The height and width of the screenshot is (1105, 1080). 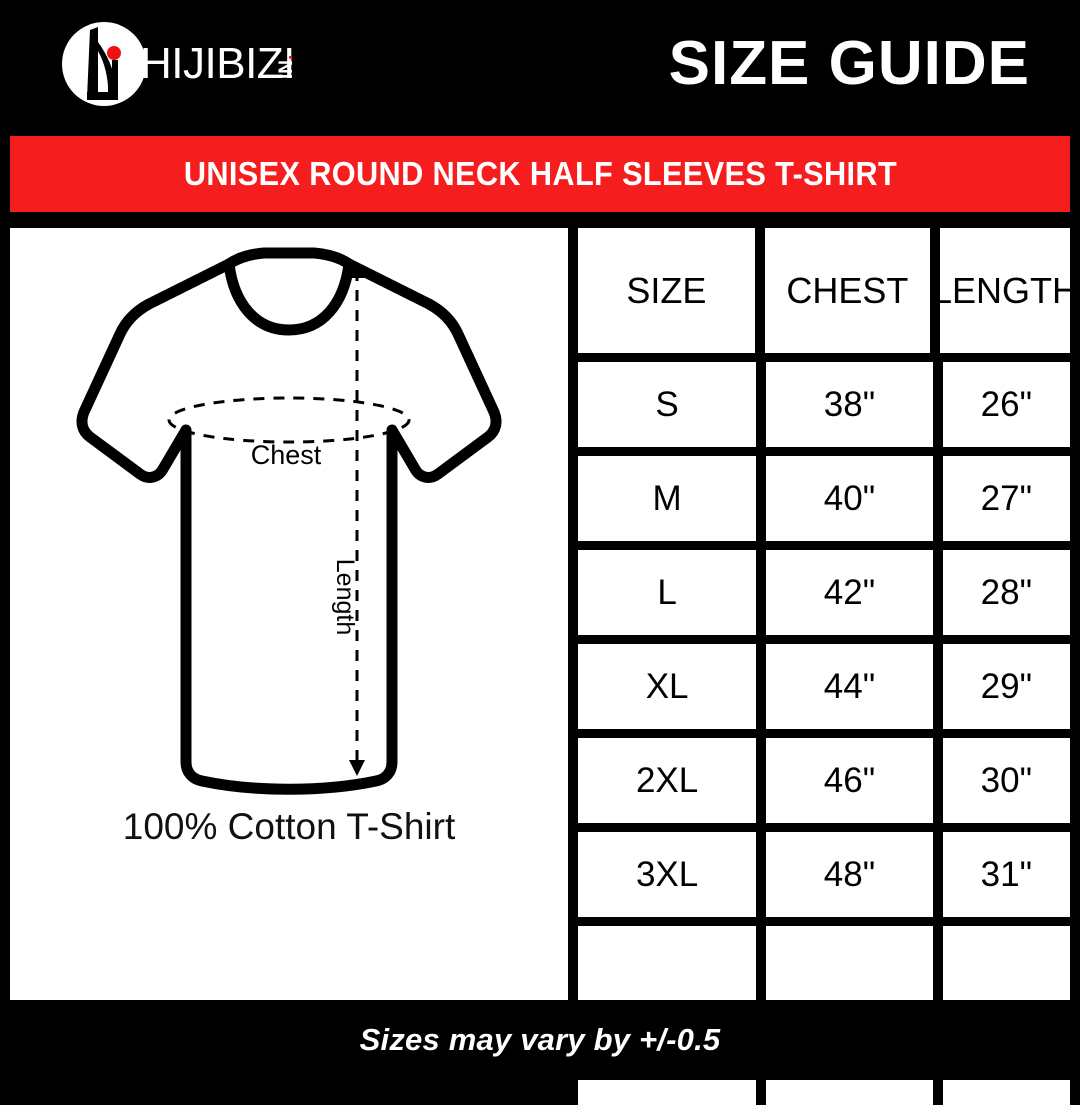 I want to click on cell-chest-3: 44", so click(x=849, y=686).